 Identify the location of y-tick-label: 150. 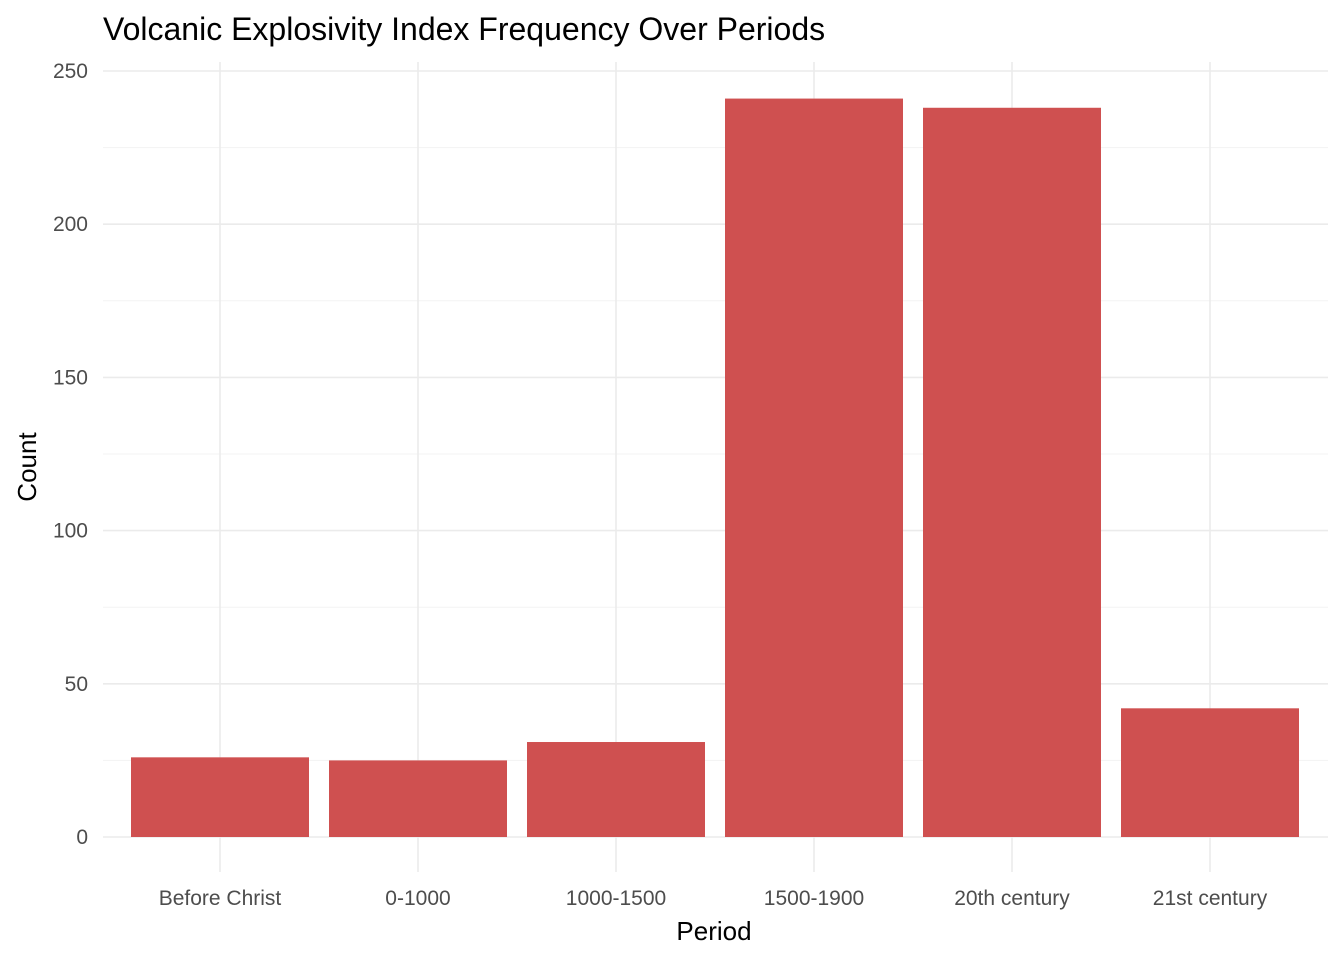
(70, 377).